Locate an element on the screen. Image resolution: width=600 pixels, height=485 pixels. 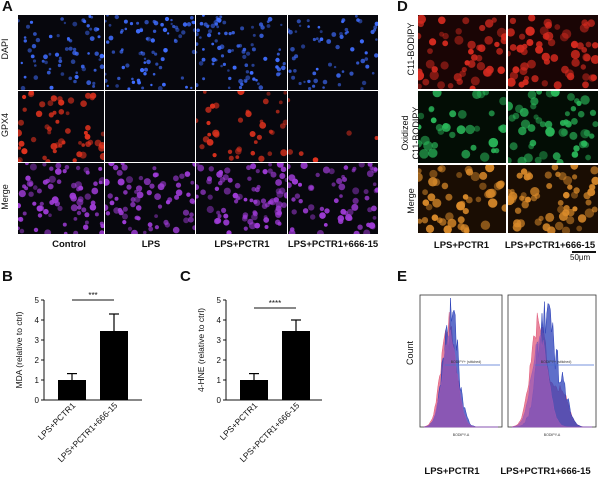
flow-ylabel: Count is located at coordinates (410, 353).